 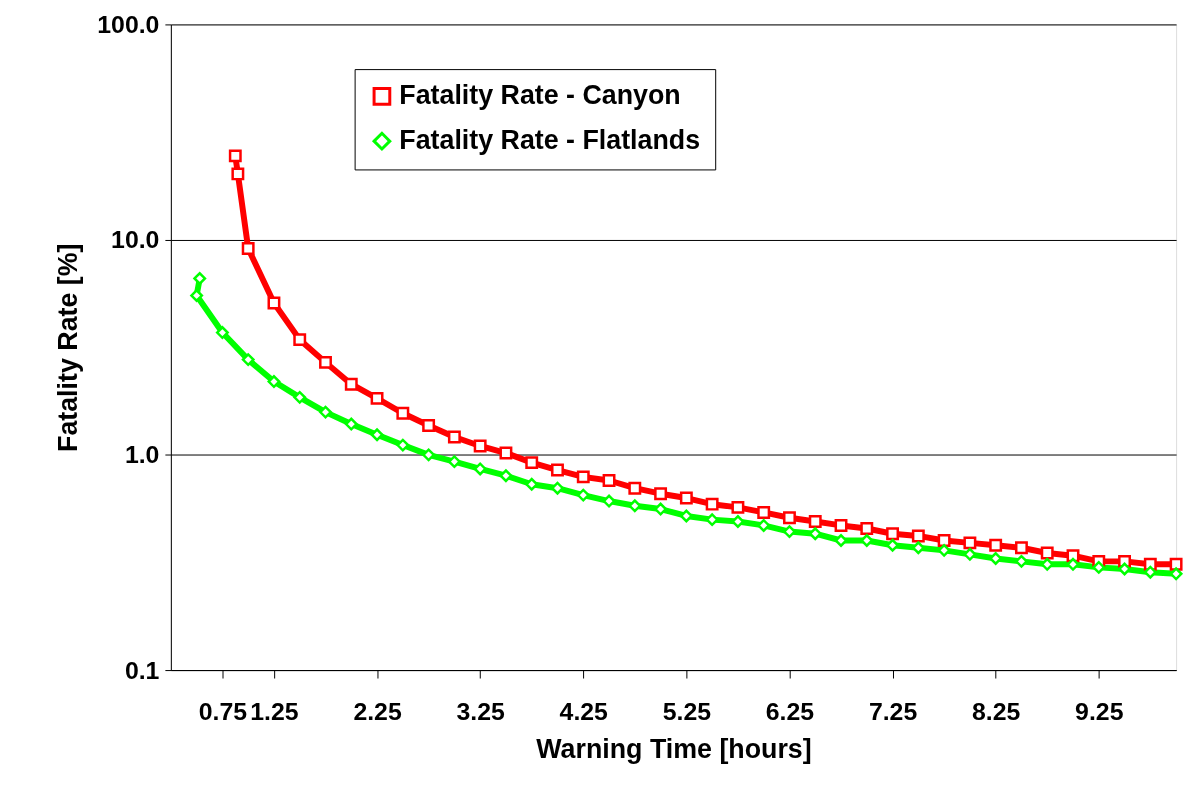 What do you see at coordinates (274, 712) in the screenshot?
I see `x-tick-label: 1.25` at bounding box center [274, 712].